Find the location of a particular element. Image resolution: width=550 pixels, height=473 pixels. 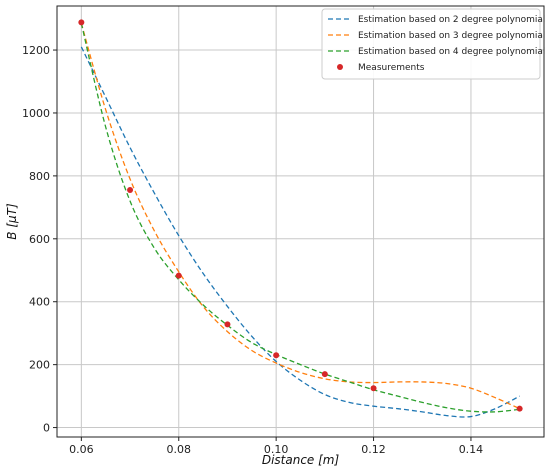

y-tick-label: 1200 is located at coordinates (36, 50).